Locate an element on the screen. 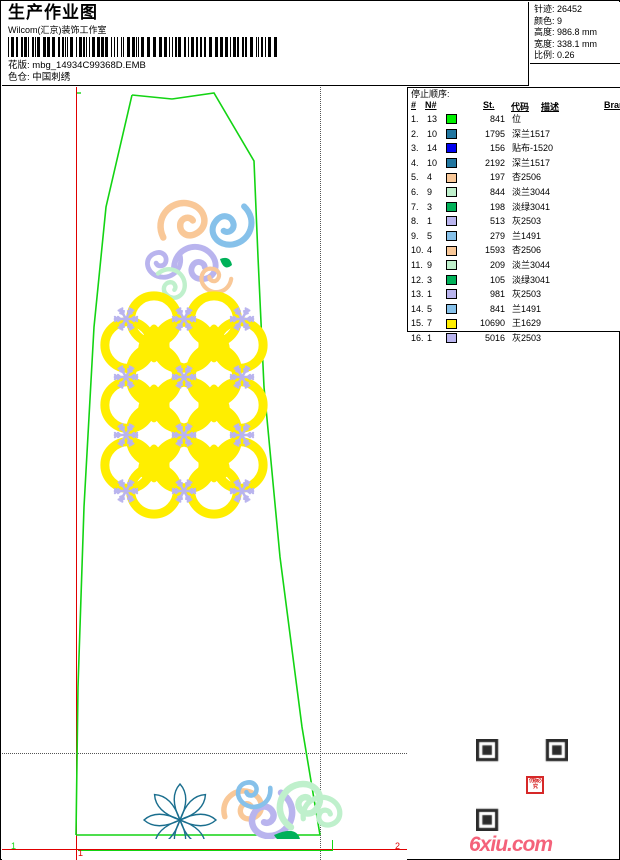 The image size is (620, 860). table-row: 3. 14 156 贴布-1520 is located at coordinates (514, 148).